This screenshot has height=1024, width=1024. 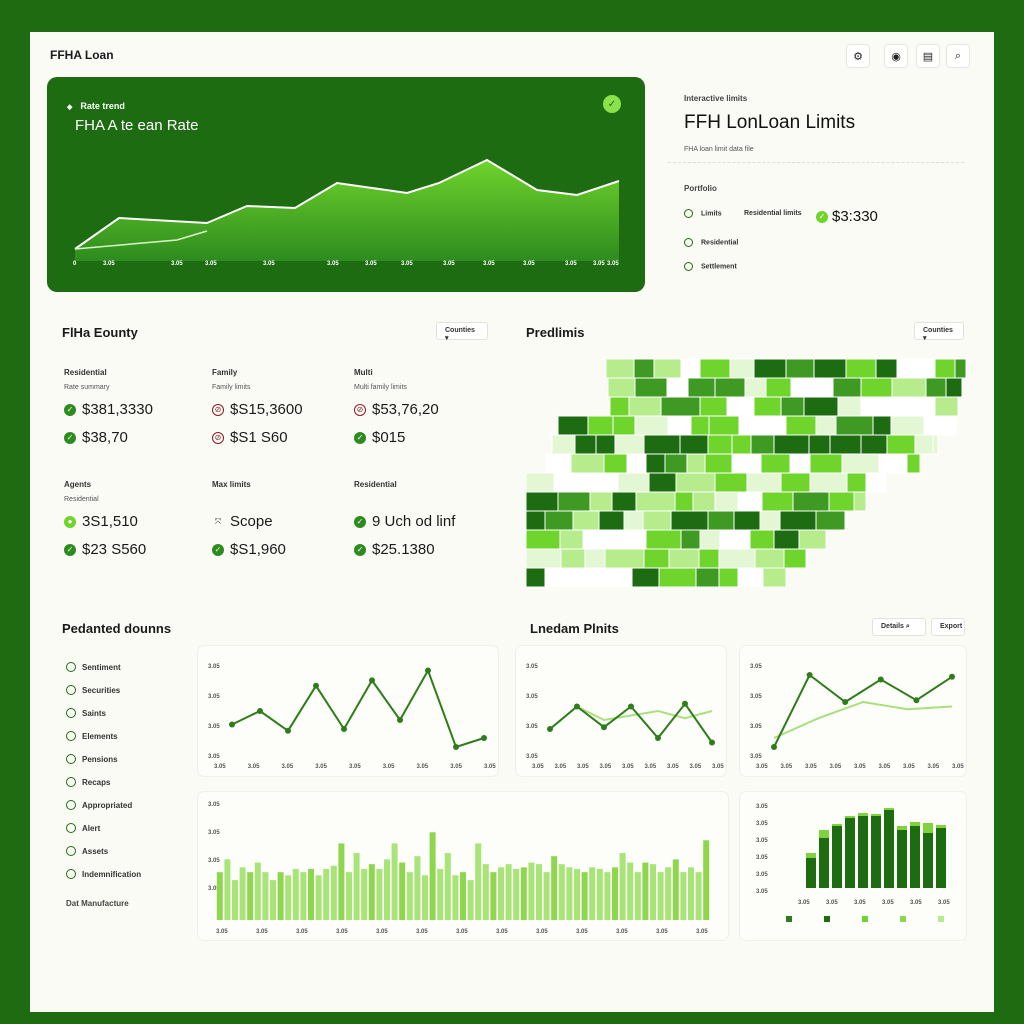 What do you see at coordinates (711, 242) in the screenshot?
I see `limits-row-2: Residential` at bounding box center [711, 242].